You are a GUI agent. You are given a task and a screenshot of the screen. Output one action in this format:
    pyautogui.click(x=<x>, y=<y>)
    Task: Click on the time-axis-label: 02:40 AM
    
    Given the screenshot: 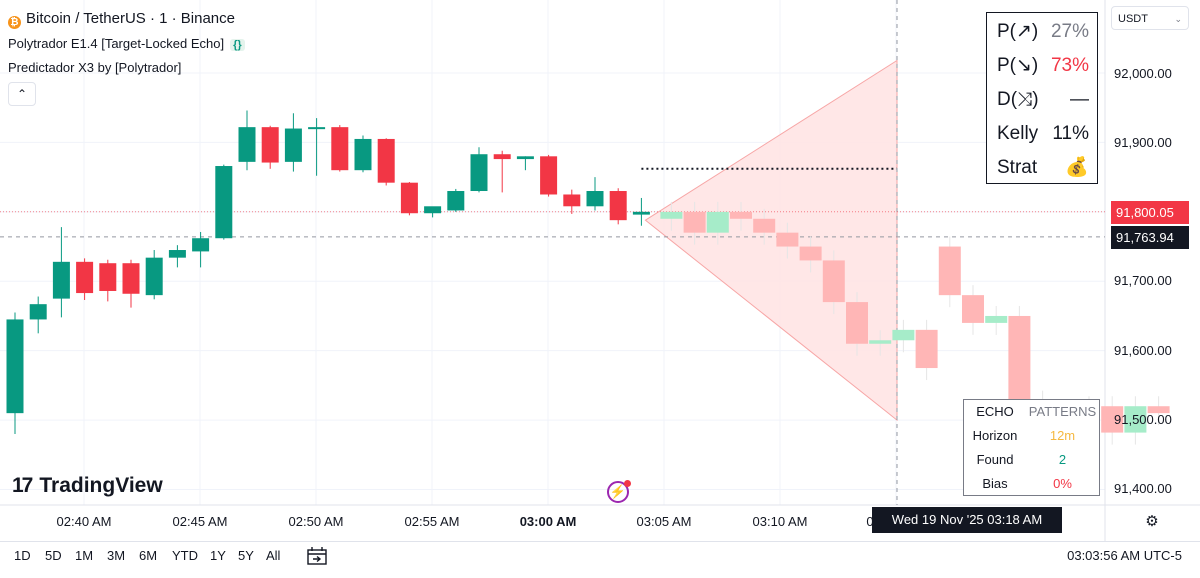 What is the action you would take?
    pyautogui.click(x=84, y=521)
    